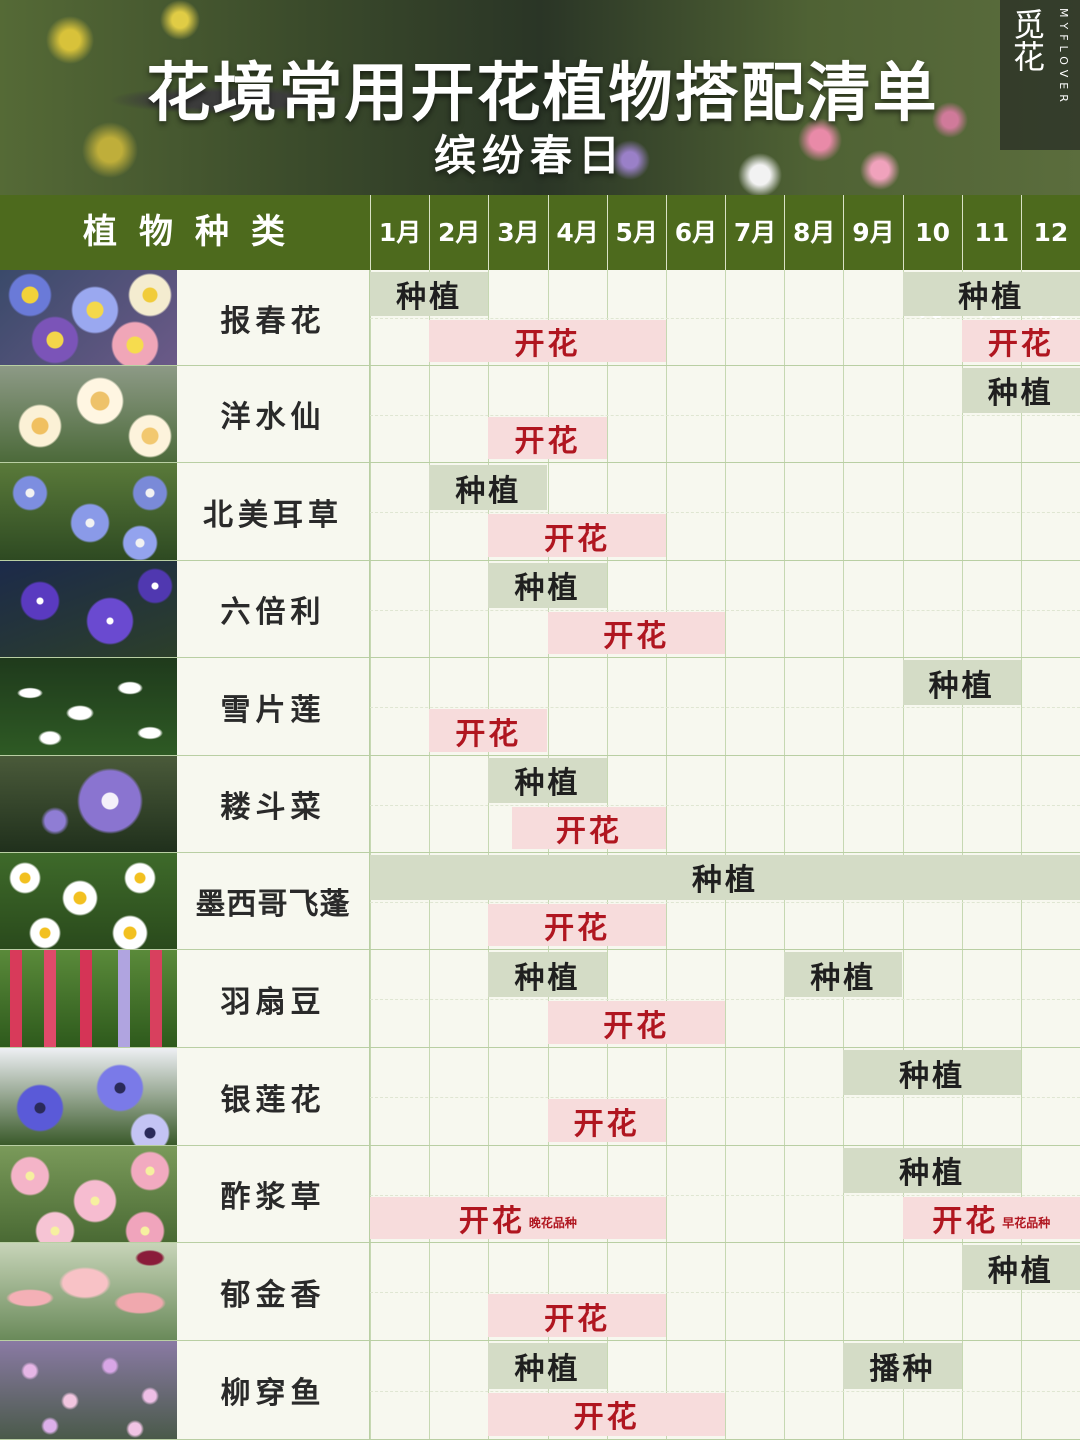  Describe the element at coordinates (273, 1194) in the screenshot. I see `plant-name: 酢浆草` at that location.